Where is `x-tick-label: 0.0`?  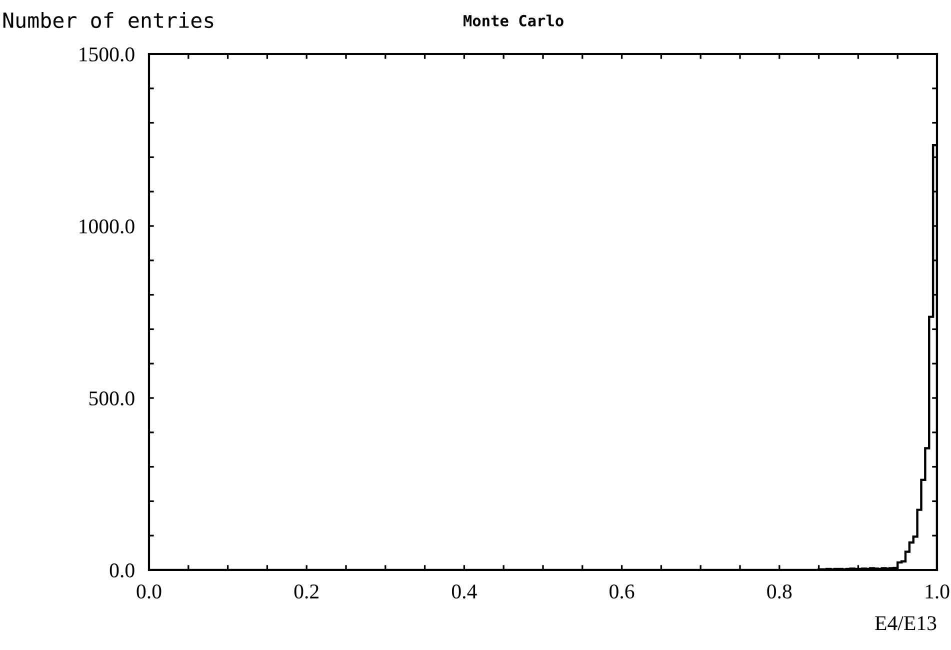 x-tick-label: 0.0 is located at coordinates (149, 591).